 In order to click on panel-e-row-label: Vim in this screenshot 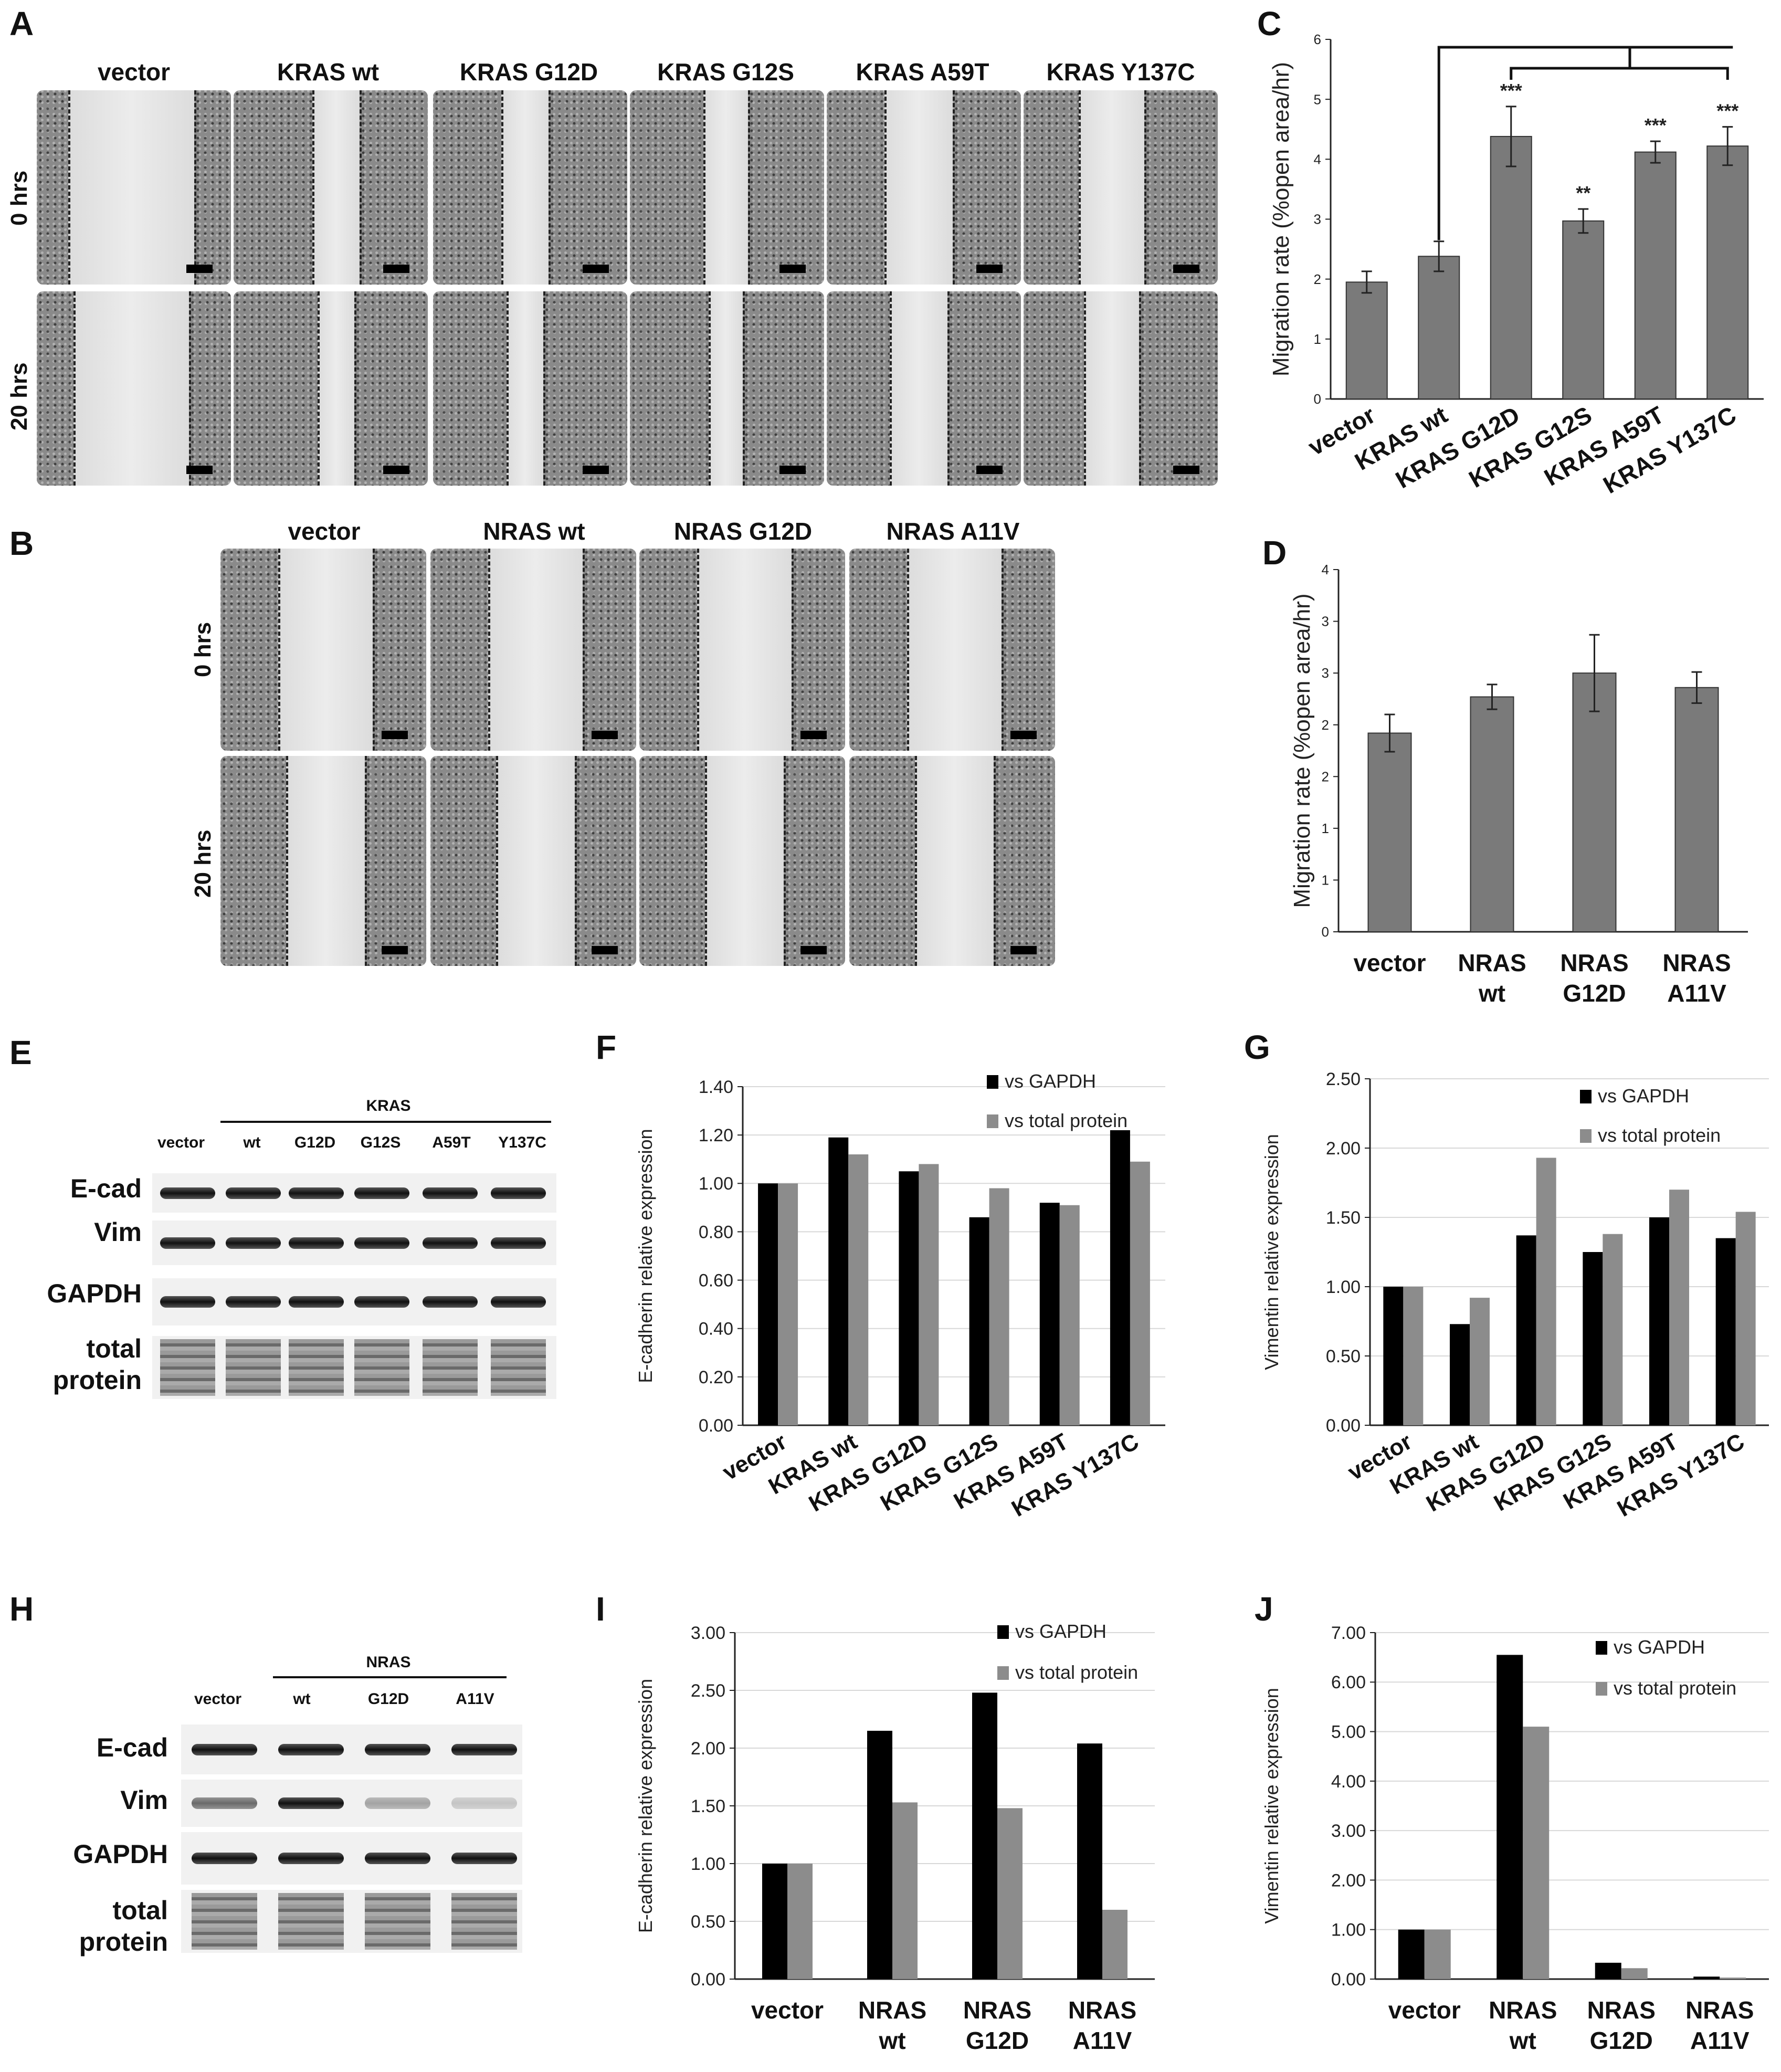, I will do `click(118, 1232)`.